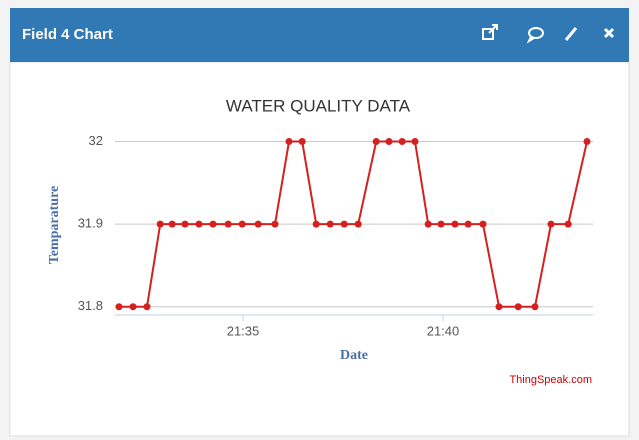 This screenshot has height=440, width=639. I want to click on y-axis-label: Temparature, so click(54, 225).